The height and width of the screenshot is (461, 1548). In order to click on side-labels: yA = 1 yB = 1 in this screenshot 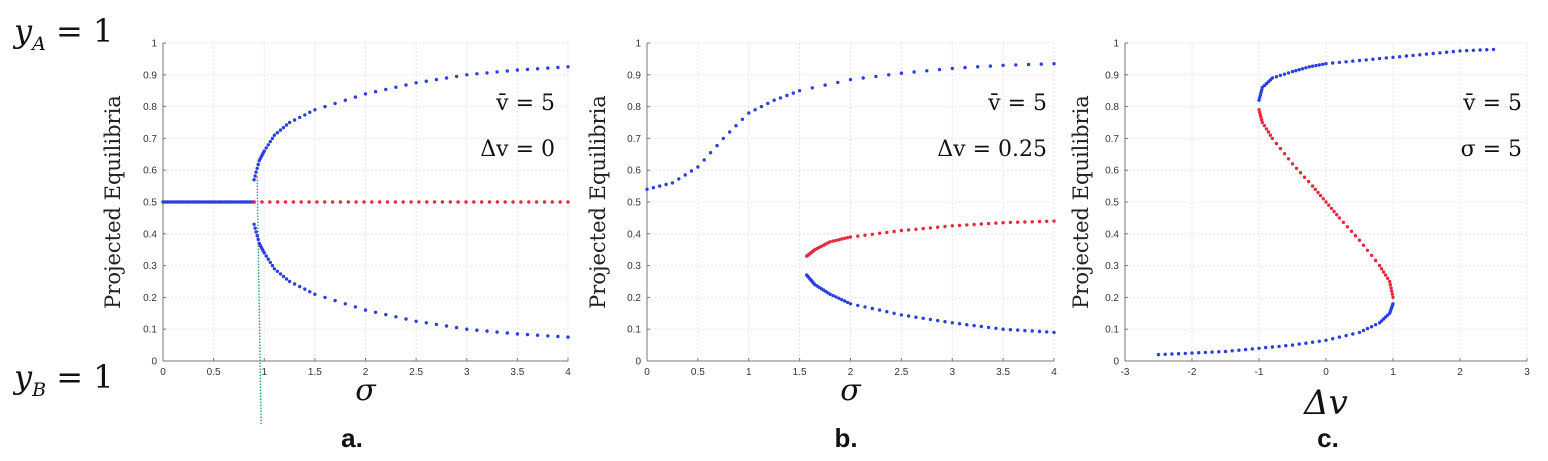, I will do `click(63, 206)`.